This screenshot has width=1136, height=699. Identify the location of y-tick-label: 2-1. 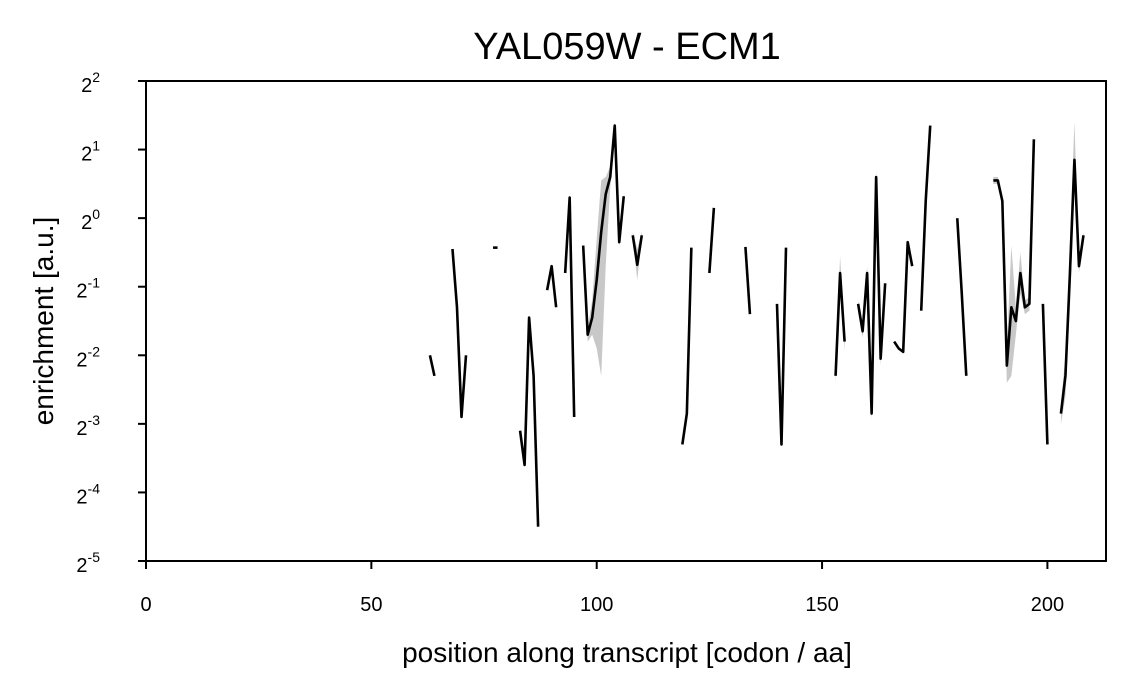
(88, 289).